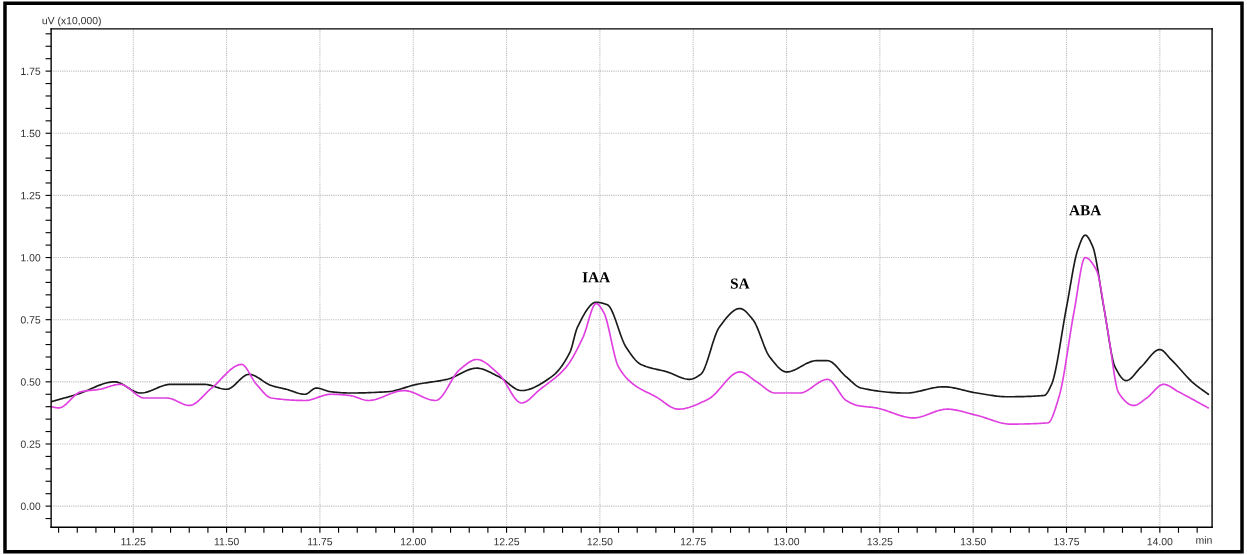  What do you see at coordinates (1160, 541) in the screenshot?
I see `x-tick-label: 14.00` at bounding box center [1160, 541].